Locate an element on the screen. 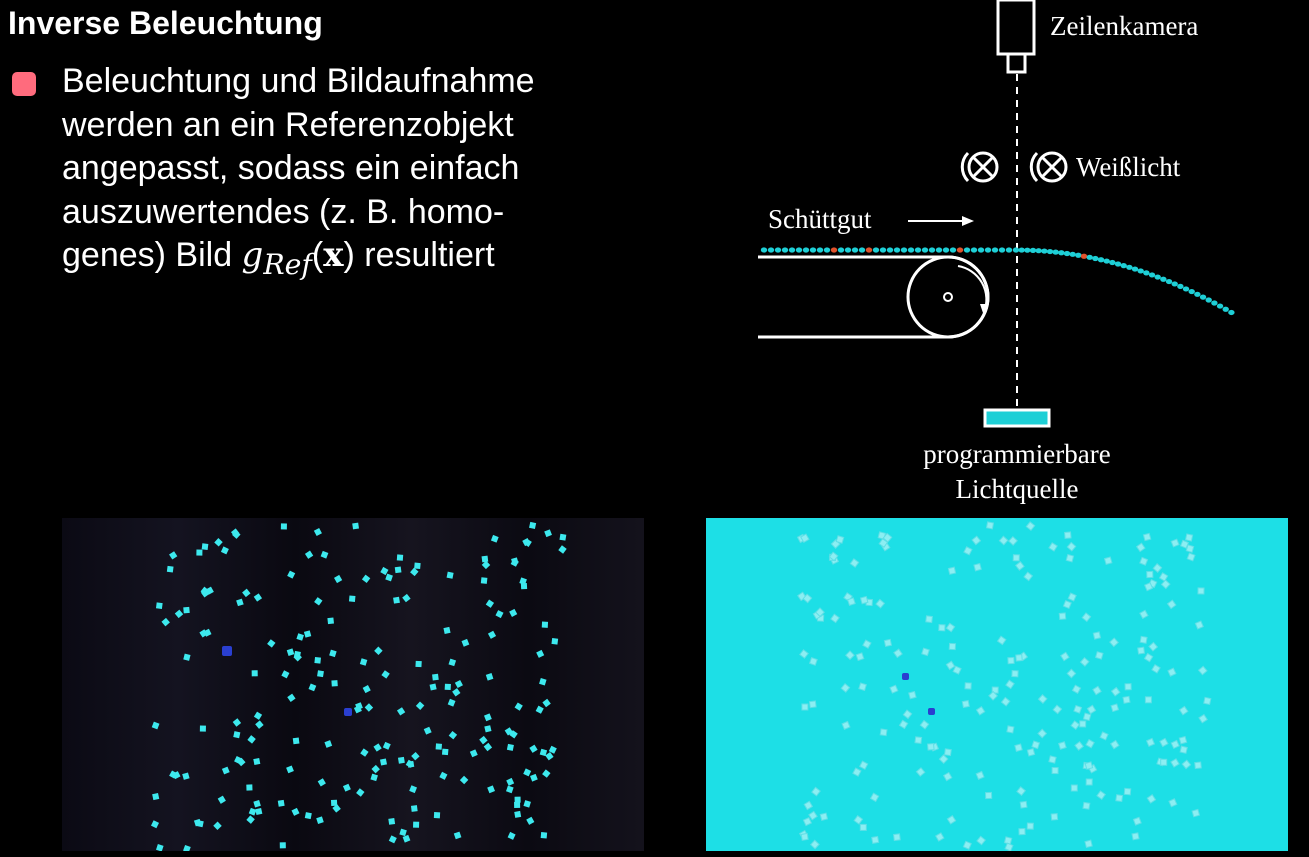  slide-title: Inverse Beleuchtung is located at coordinates (165, 23).